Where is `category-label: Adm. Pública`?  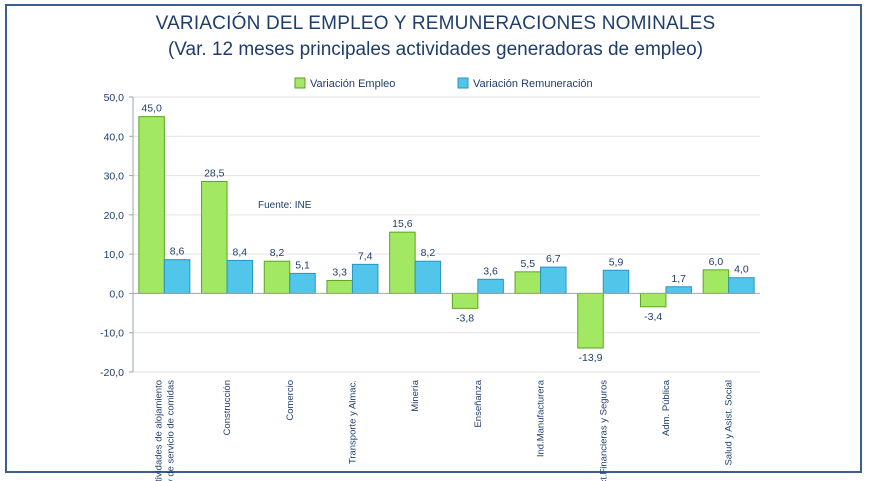
category-label: Adm. Pública is located at coordinates (666, 407).